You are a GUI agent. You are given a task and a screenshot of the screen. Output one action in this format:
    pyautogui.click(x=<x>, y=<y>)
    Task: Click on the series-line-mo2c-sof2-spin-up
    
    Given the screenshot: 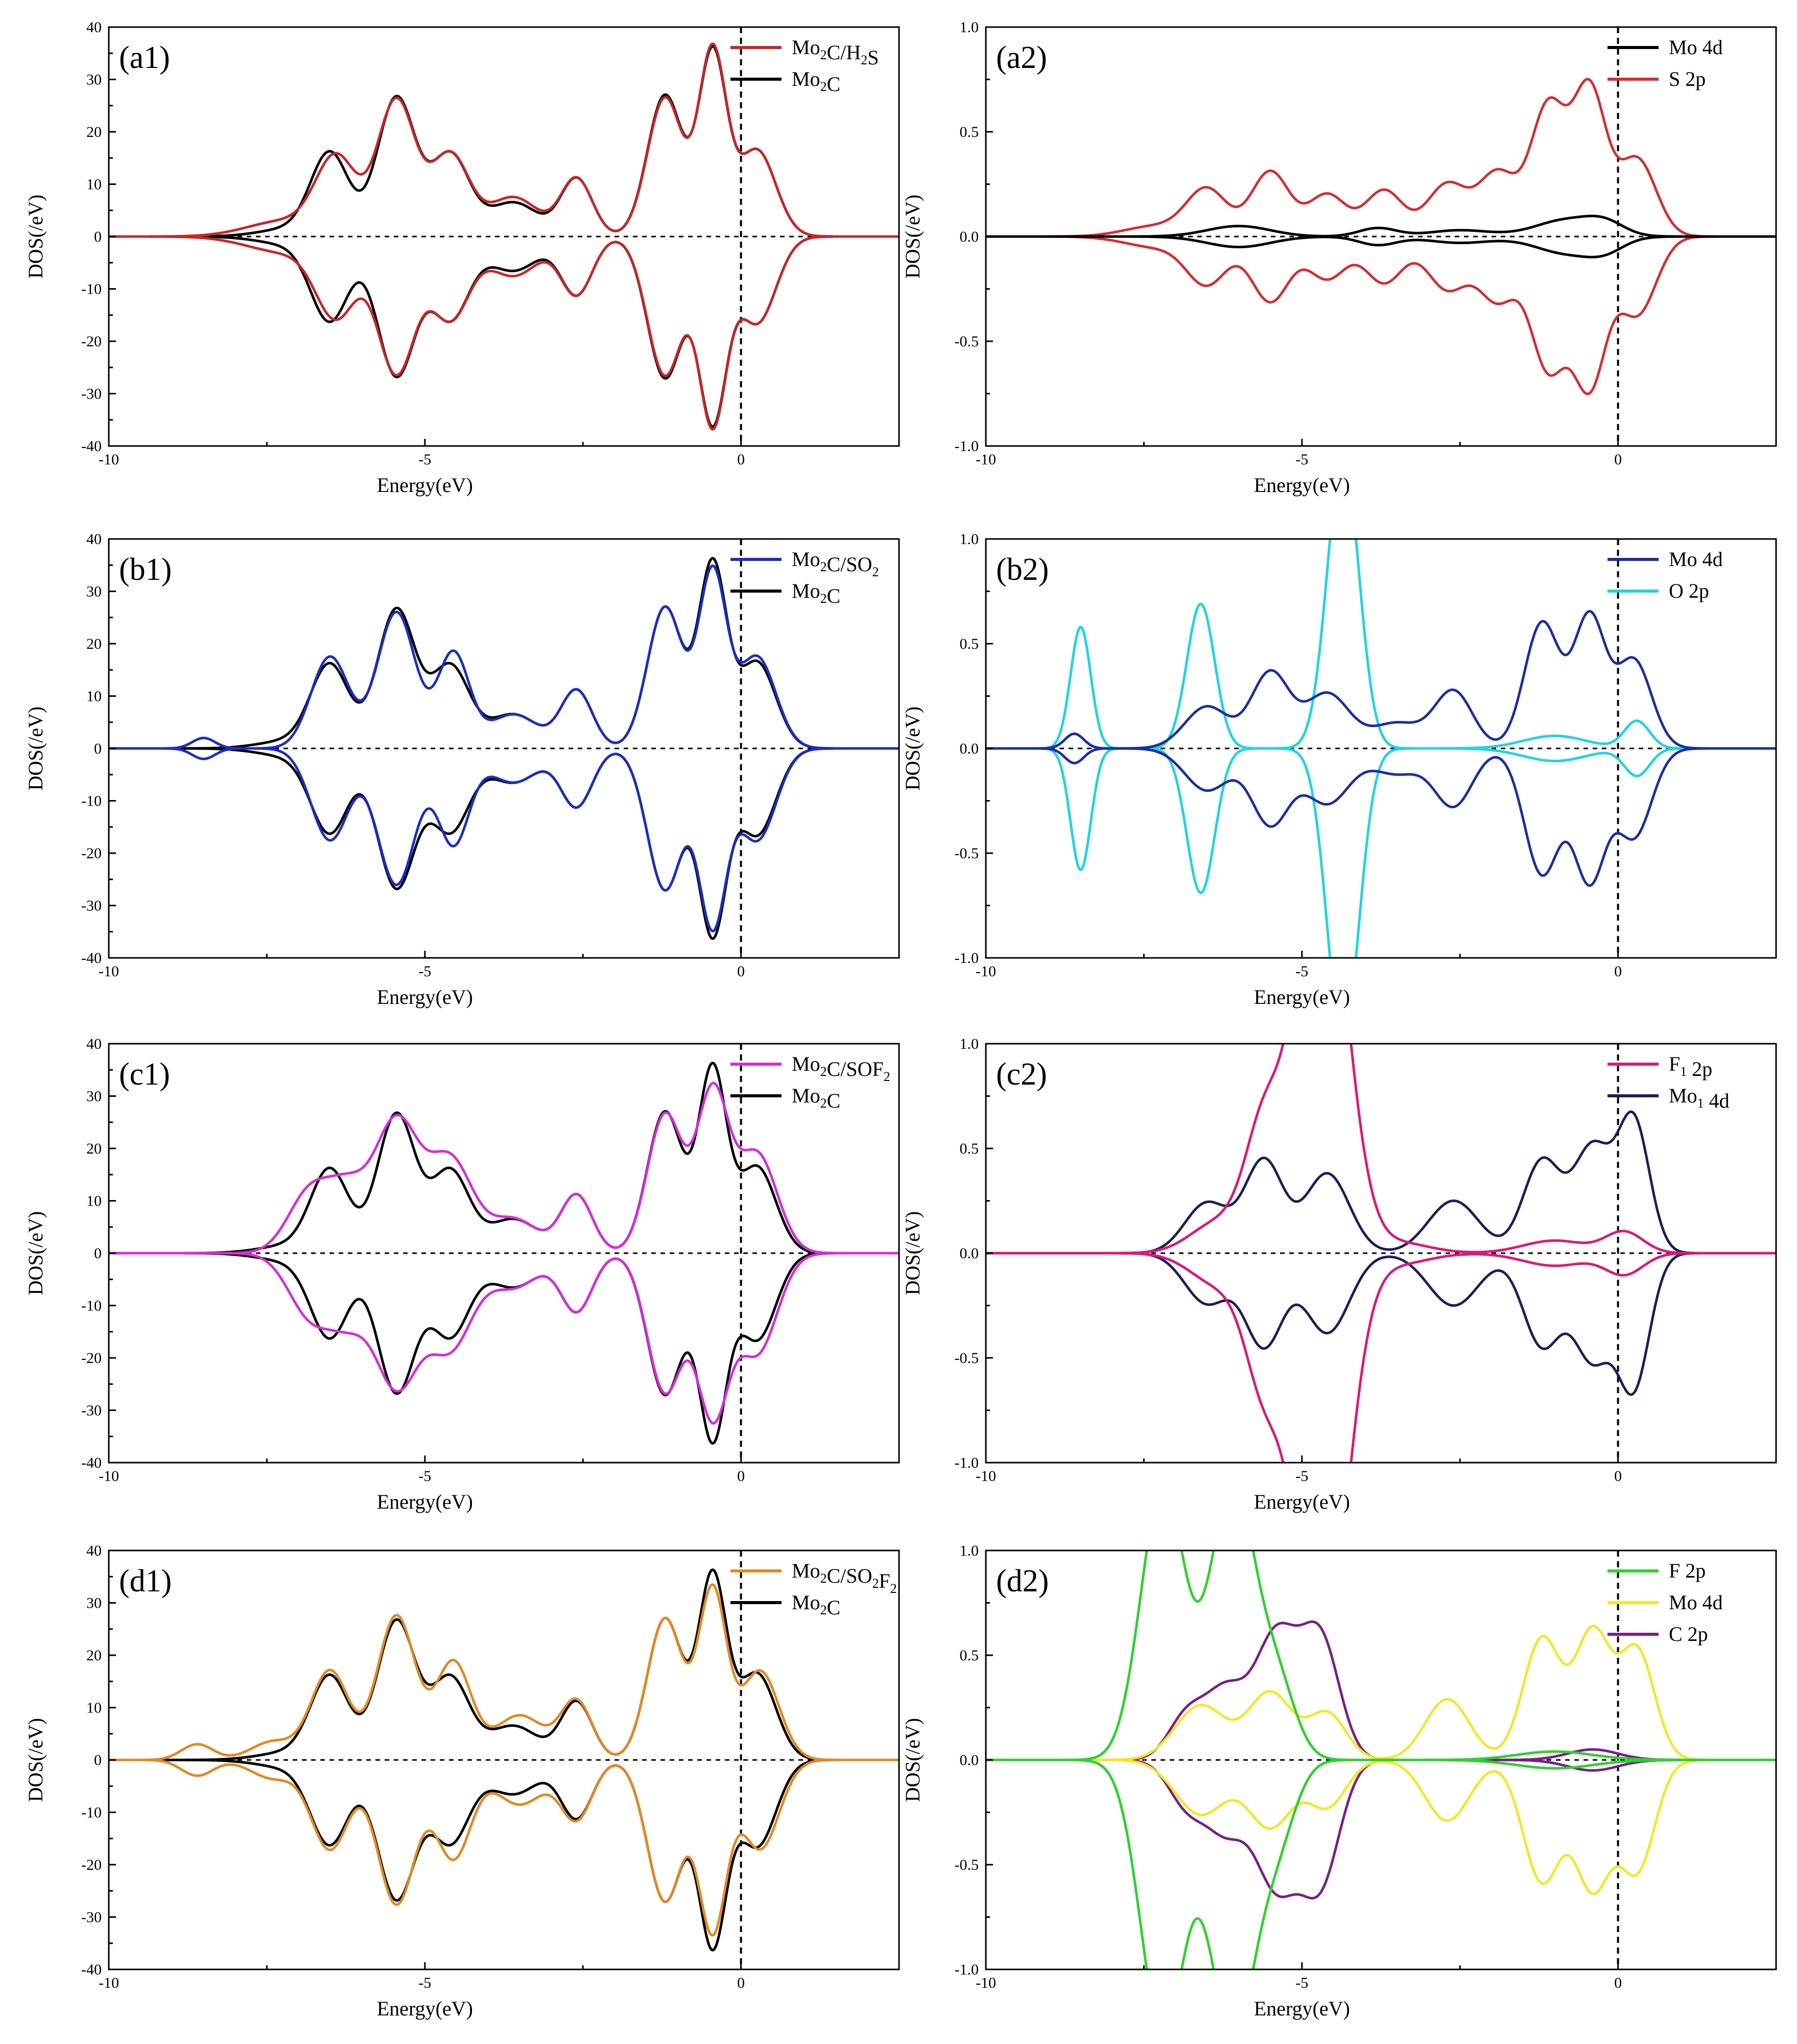 What is the action you would take?
    pyautogui.click(x=504, y=1168)
    